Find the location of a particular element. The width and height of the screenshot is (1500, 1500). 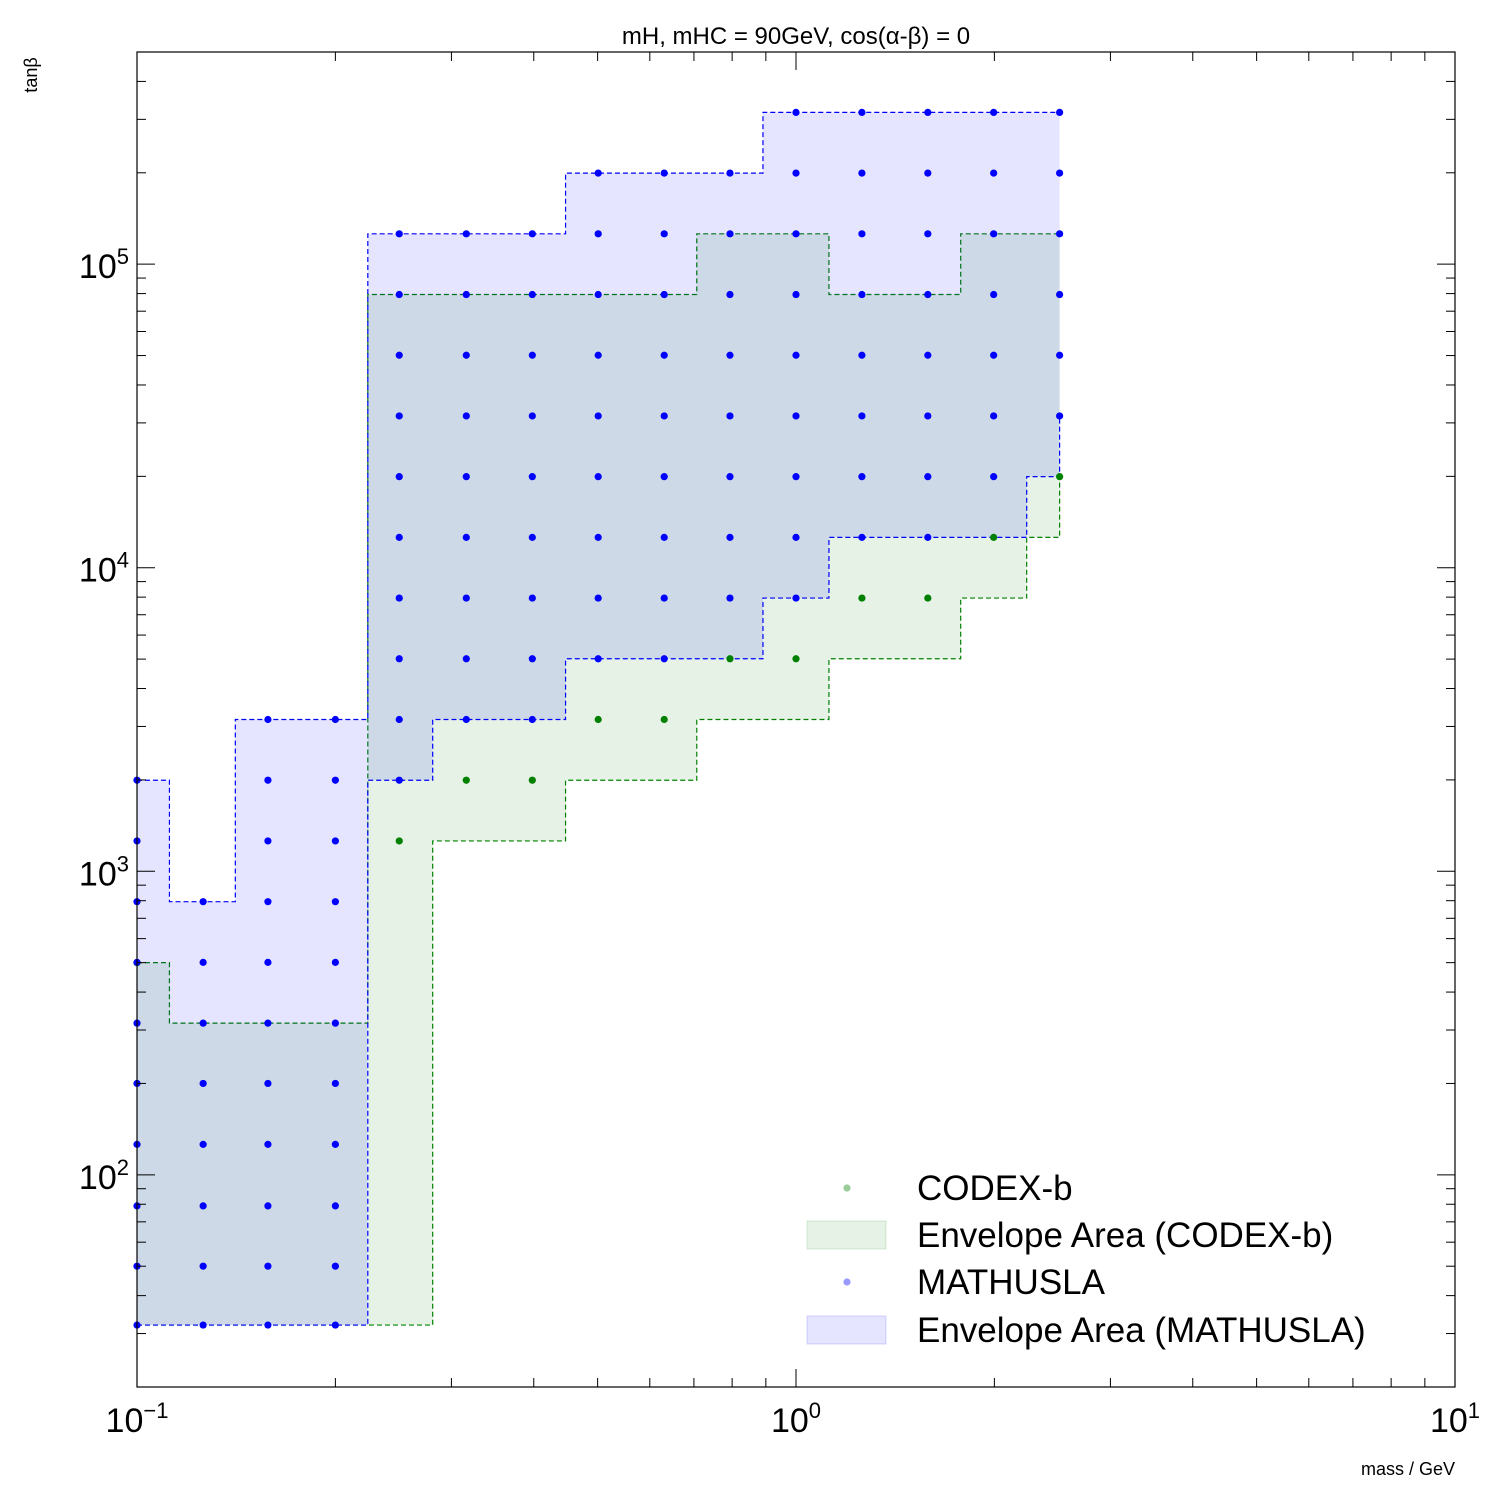

y-tick-label-exponent: 3 is located at coordinates (123, 863).